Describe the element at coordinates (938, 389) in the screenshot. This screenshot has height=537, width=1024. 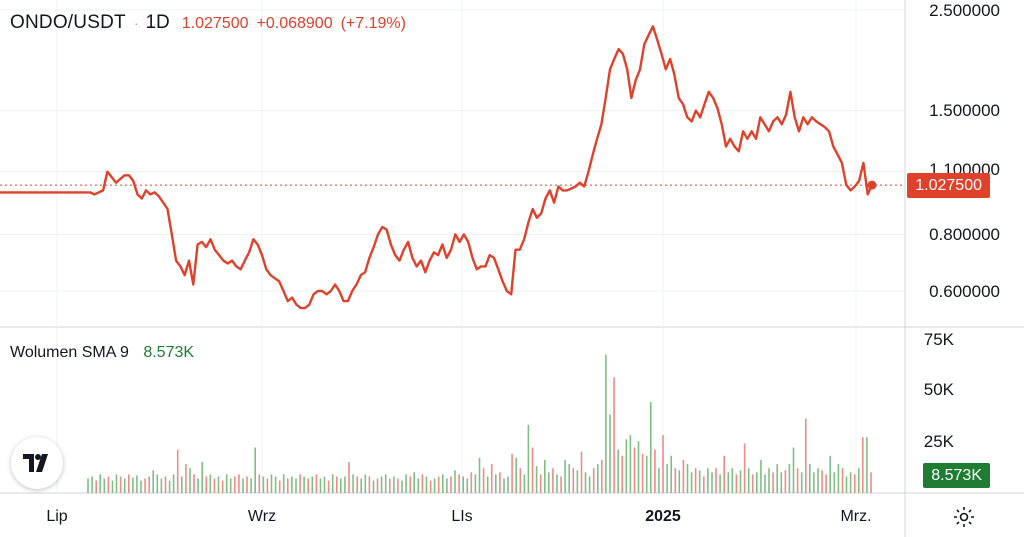
I see `volume-axis-label: 50K` at that location.